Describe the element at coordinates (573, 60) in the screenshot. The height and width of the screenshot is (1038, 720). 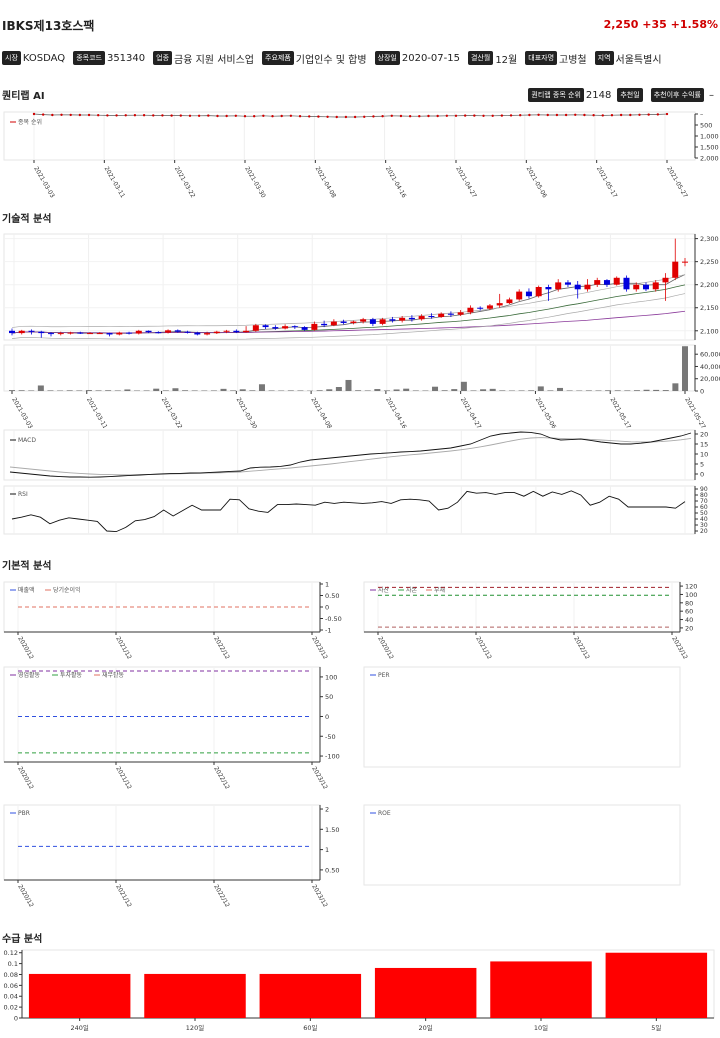
I see `info-value-ceo: 고병철` at that location.